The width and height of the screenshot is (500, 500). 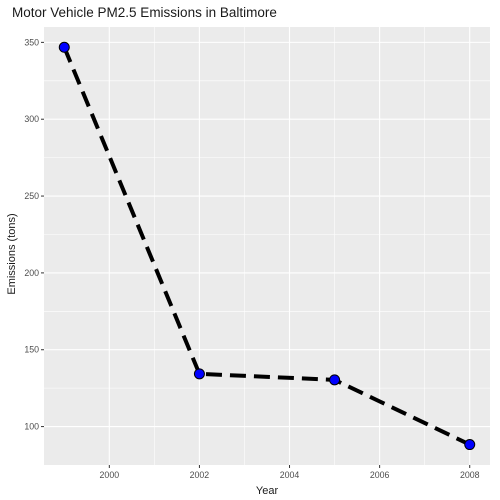 What do you see at coordinates (31, 196) in the screenshot?
I see `y-tick-label: 250` at bounding box center [31, 196].